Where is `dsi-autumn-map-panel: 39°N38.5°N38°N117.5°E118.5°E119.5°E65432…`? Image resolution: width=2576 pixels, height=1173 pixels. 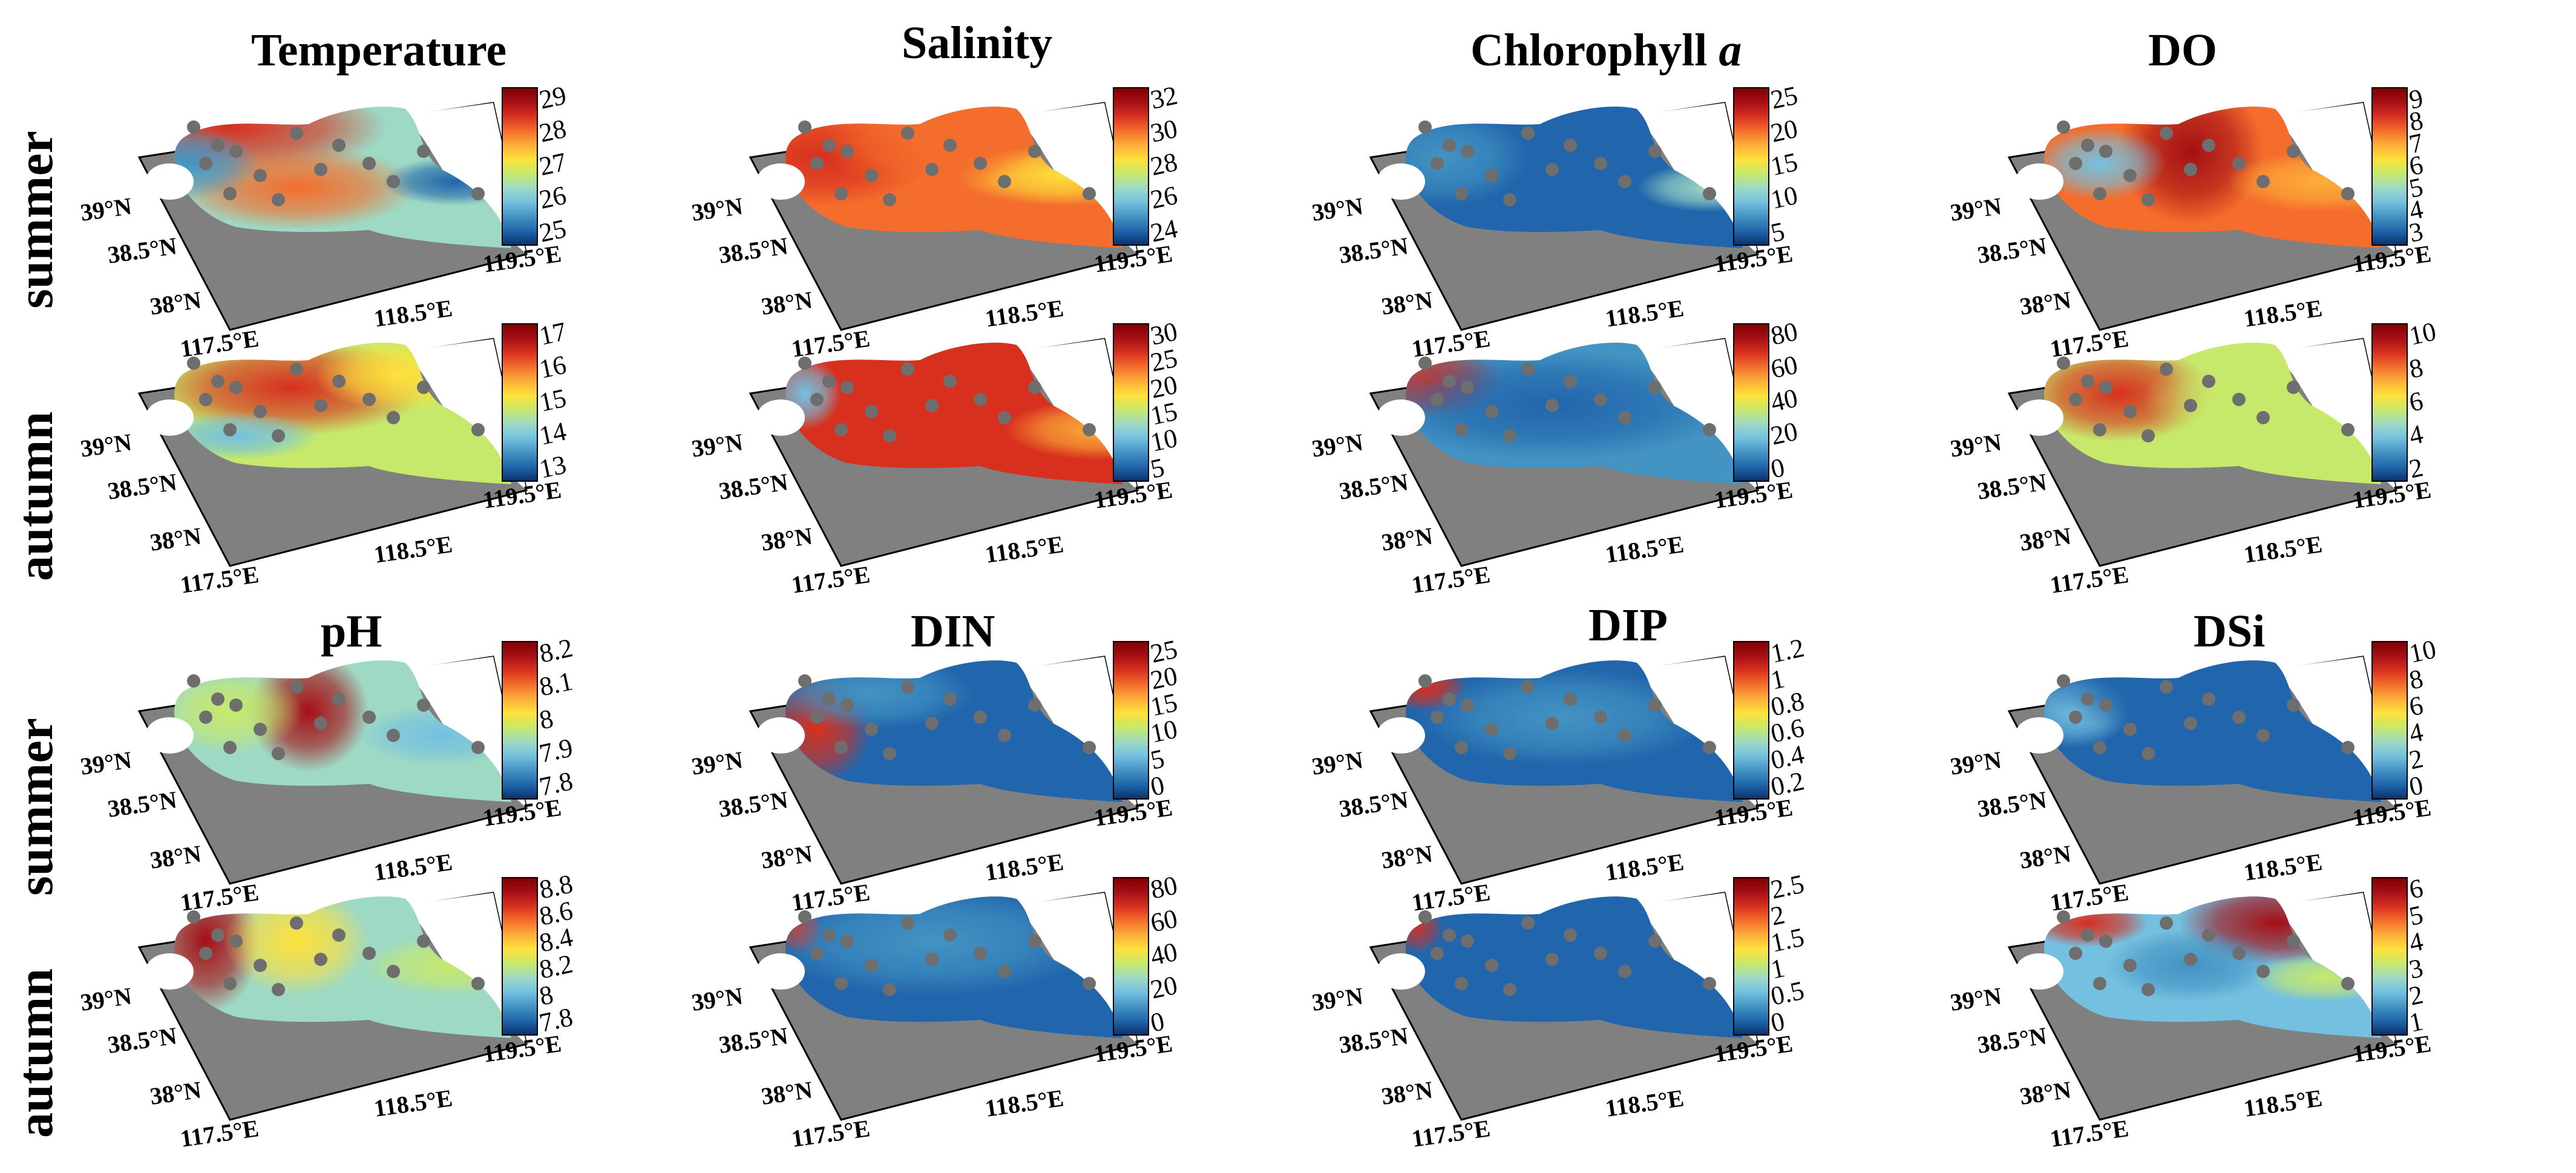 dsi-autumn-map-panel: 39°N38.5°N38°N117.5°E118.5°E119.5°E65432… is located at coordinates (2190, 1012).